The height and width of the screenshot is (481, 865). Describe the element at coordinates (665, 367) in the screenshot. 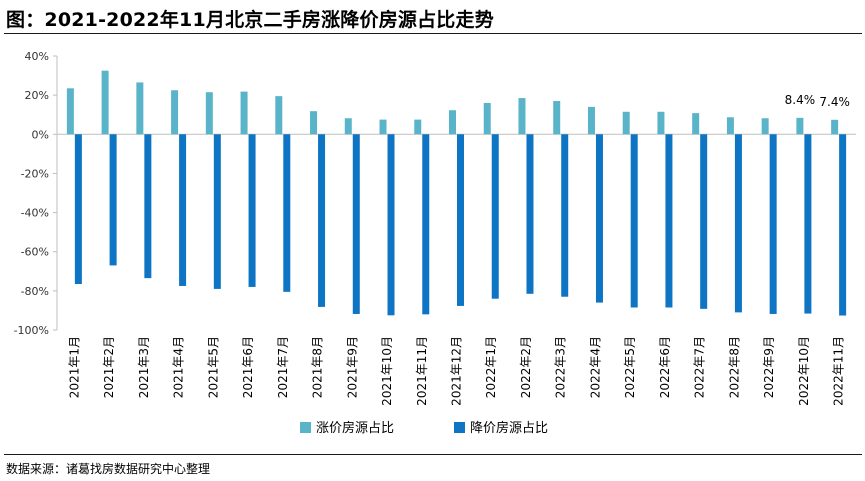

I see `x-tick-label: 2022年6月` at that location.